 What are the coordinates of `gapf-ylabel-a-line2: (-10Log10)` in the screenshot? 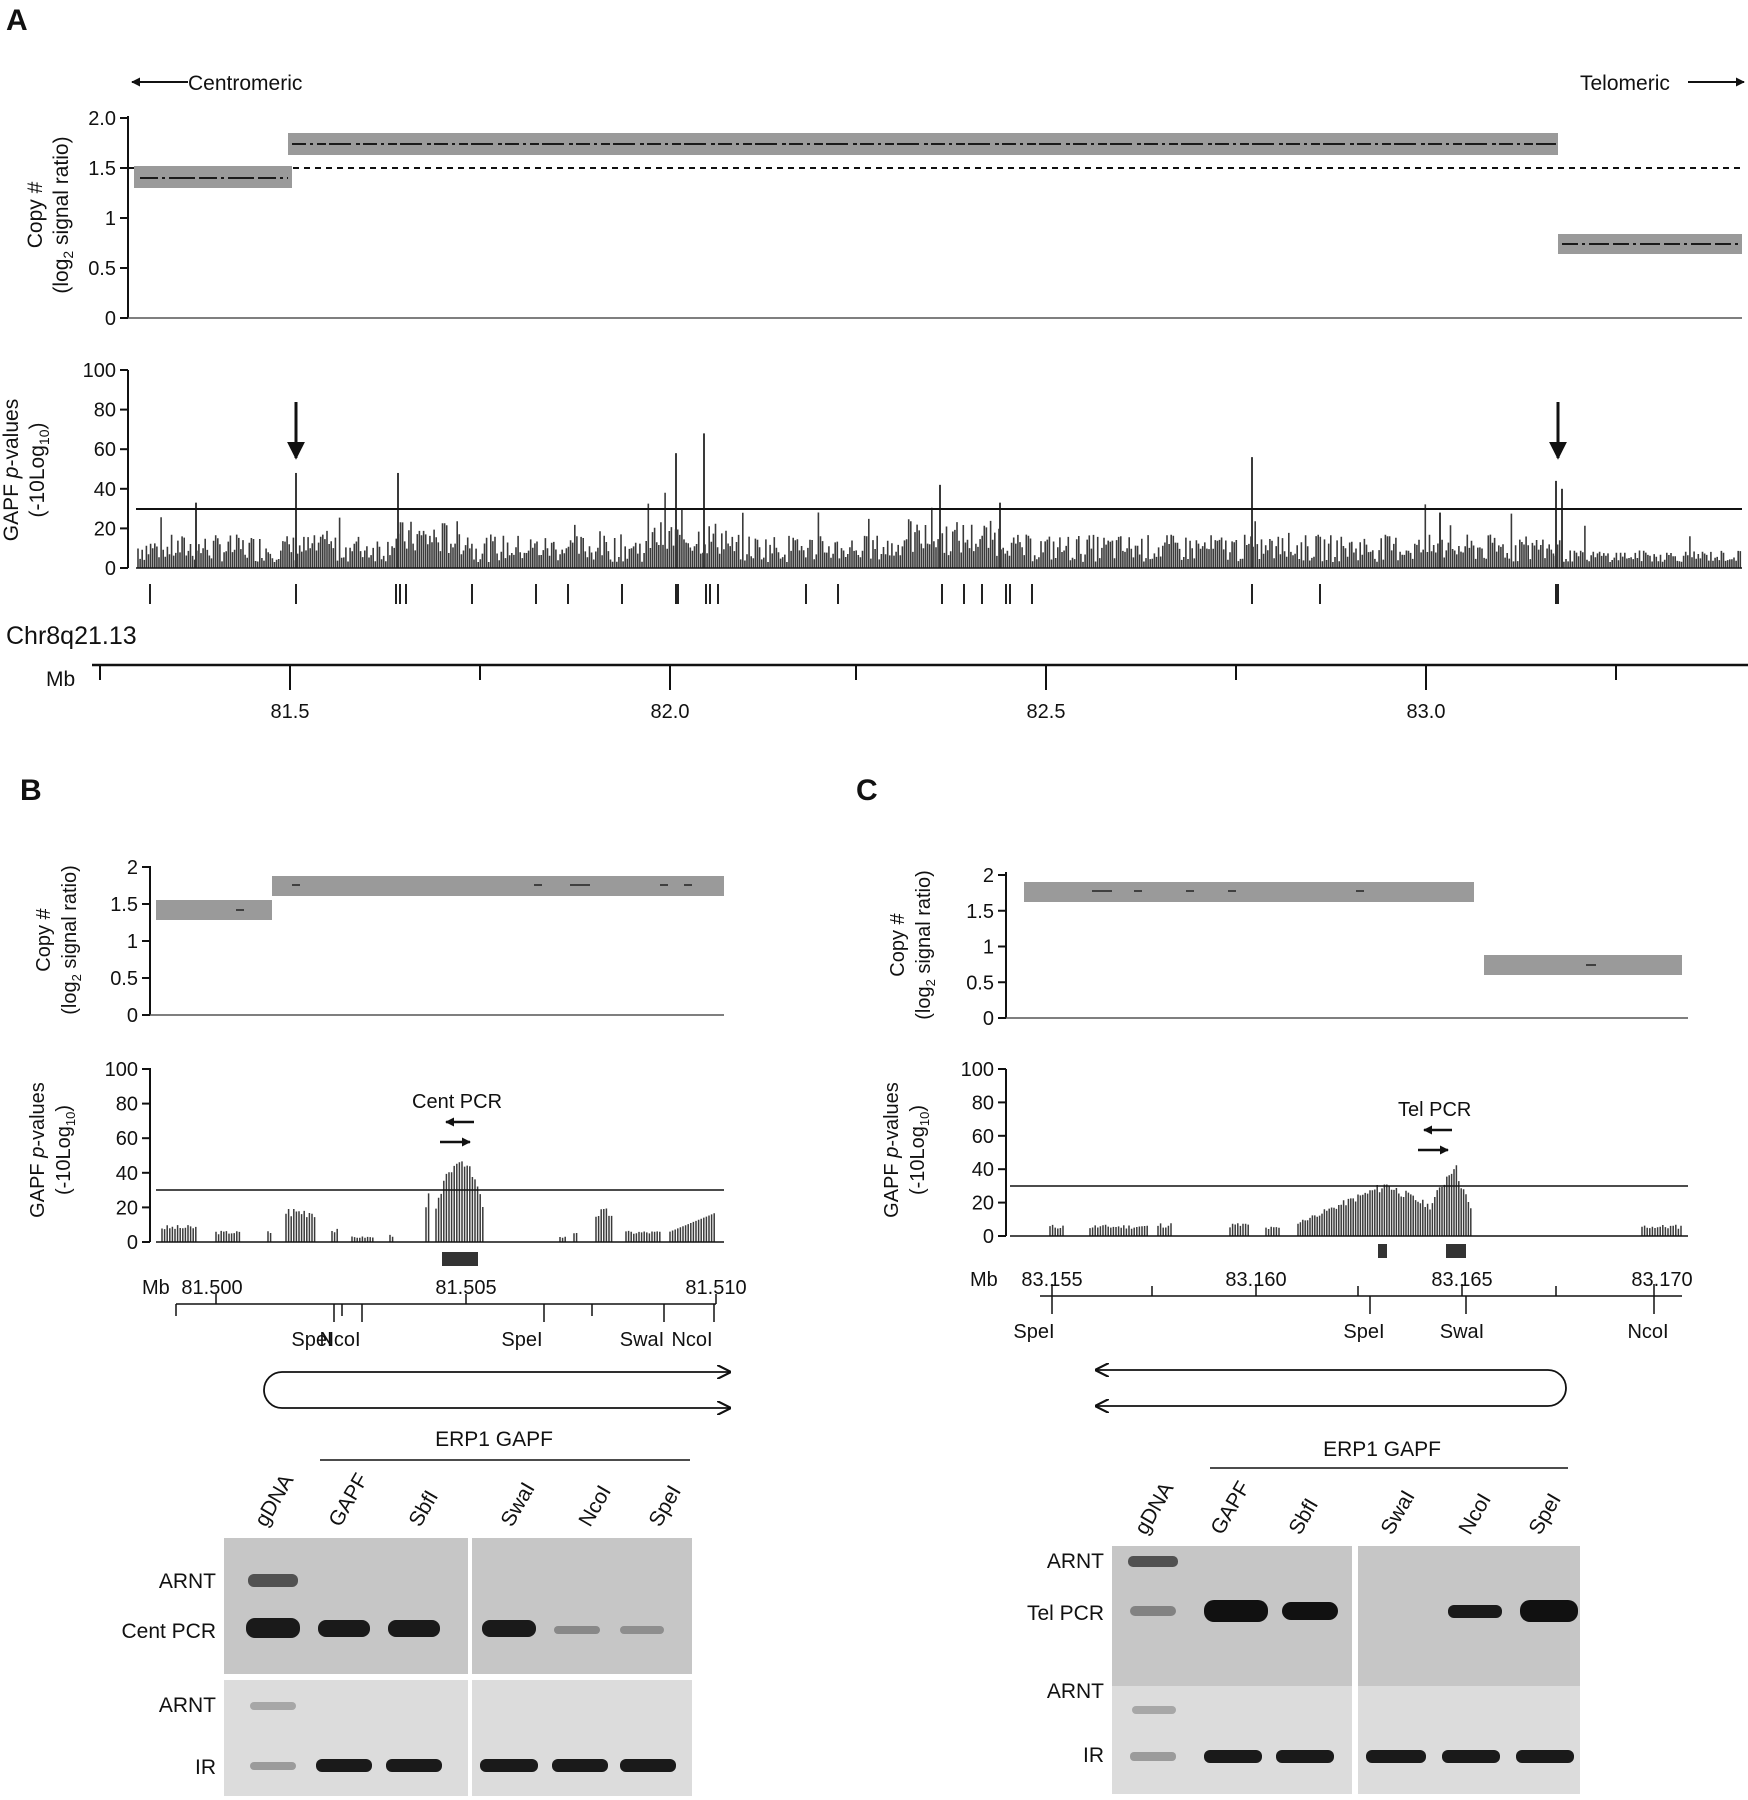 It's located at (39, 470).